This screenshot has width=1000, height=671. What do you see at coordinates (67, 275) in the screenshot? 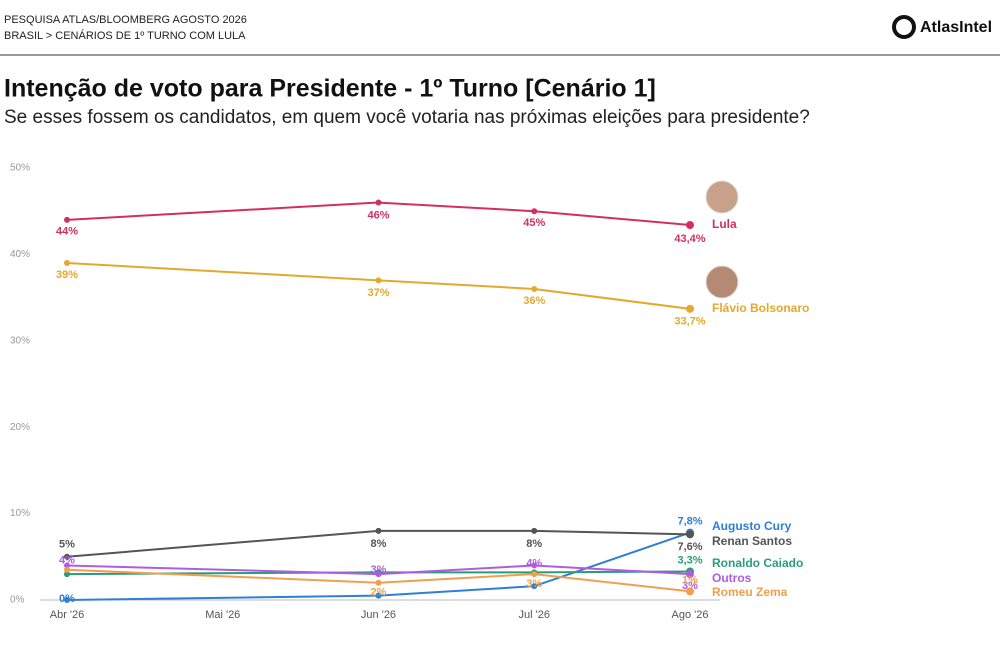
I see `data-label: 39%` at bounding box center [67, 275].